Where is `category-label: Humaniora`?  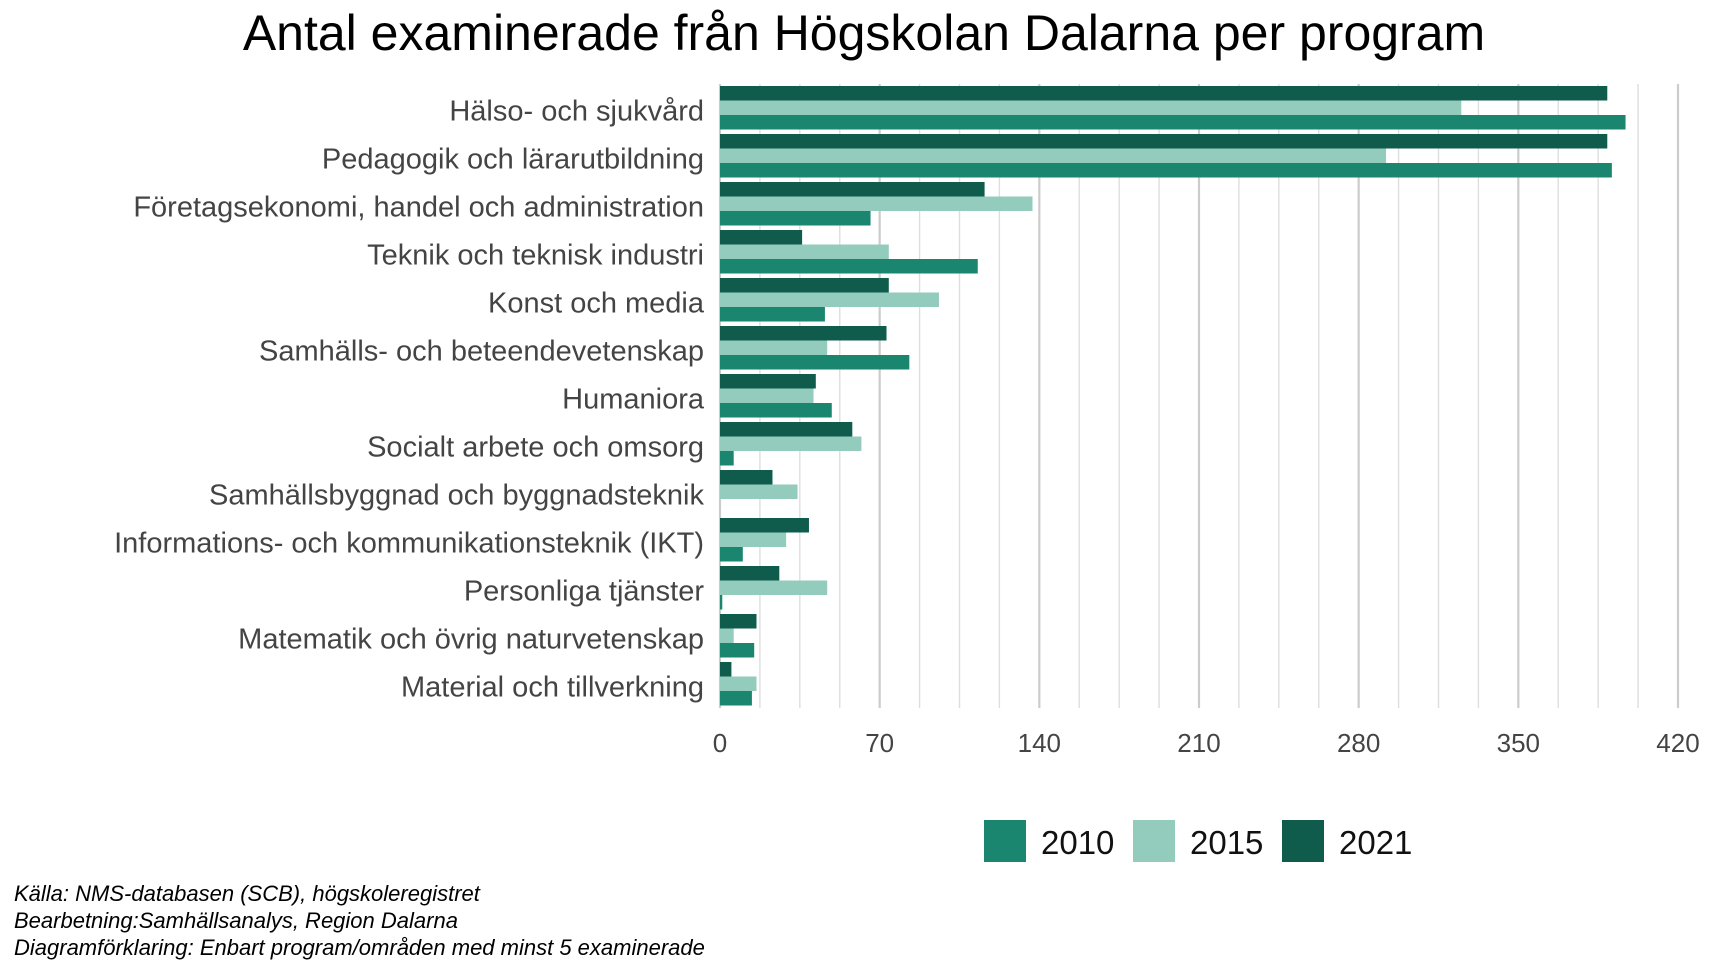 category-label: Humaniora is located at coordinates (633, 400).